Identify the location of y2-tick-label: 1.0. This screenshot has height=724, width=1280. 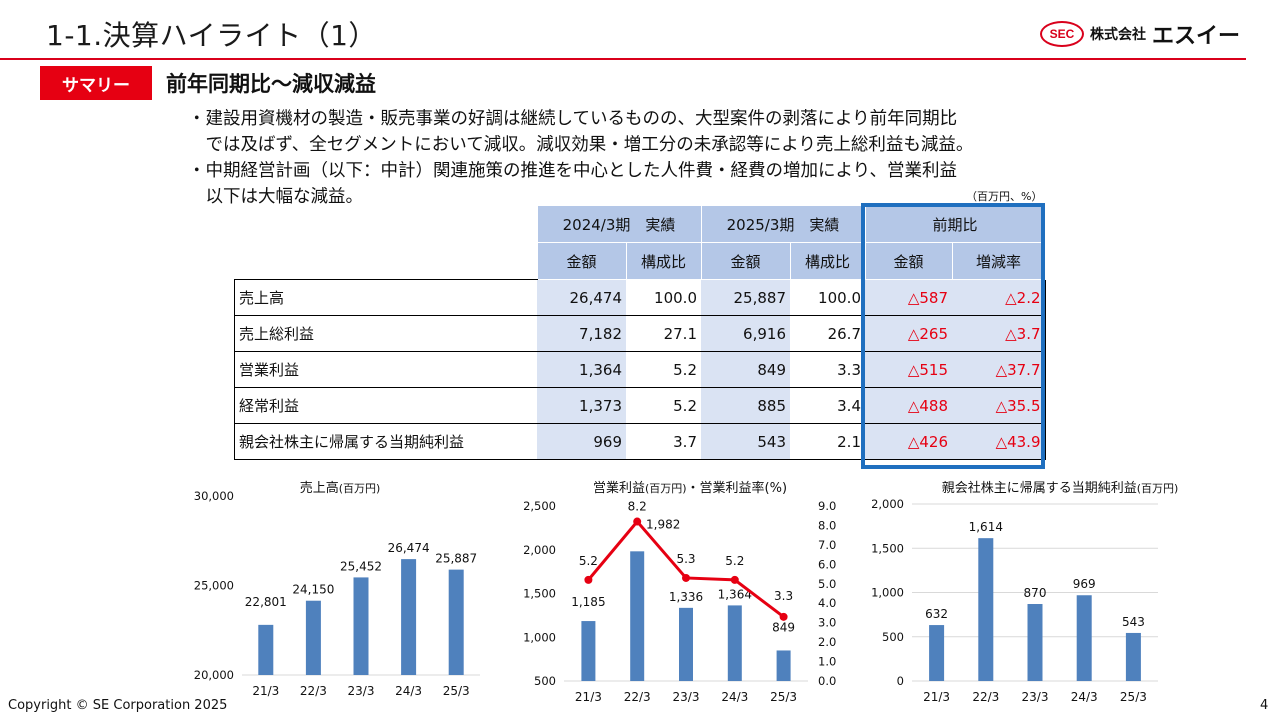
(827, 662).